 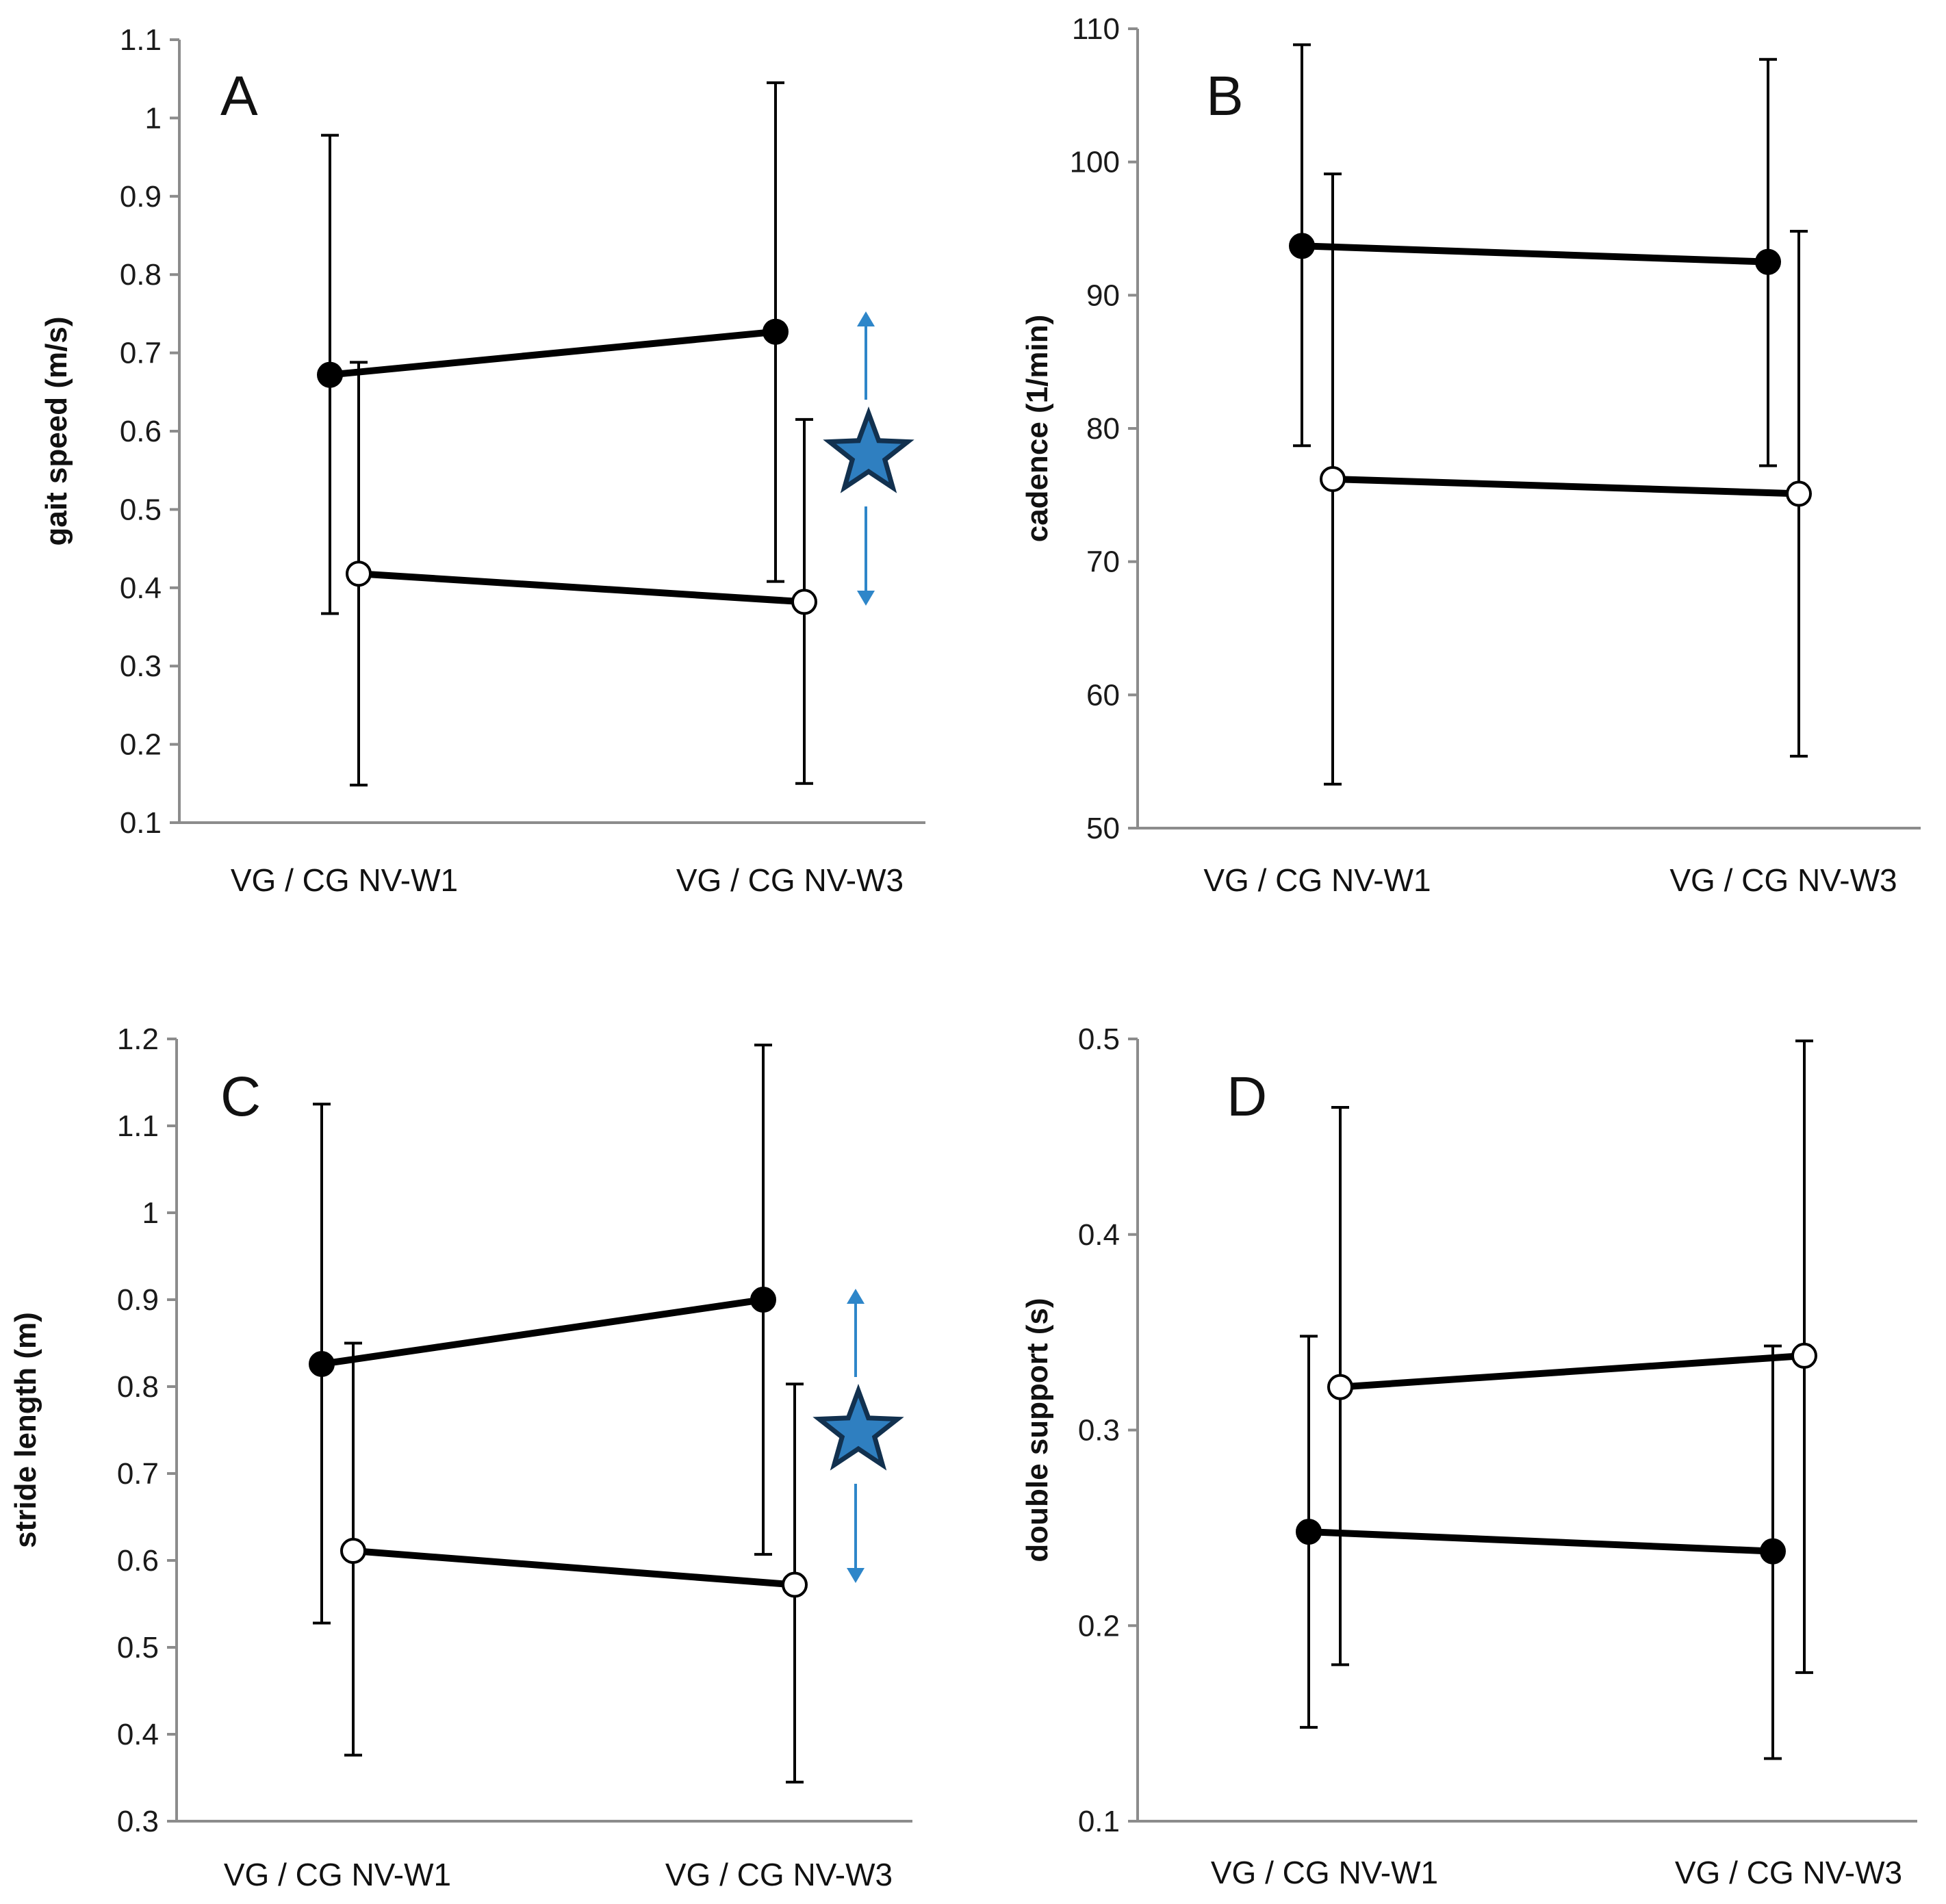 What do you see at coordinates (1103, 695) in the screenshot?
I see `y-tick-label: 60` at bounding box center [1103, 695].